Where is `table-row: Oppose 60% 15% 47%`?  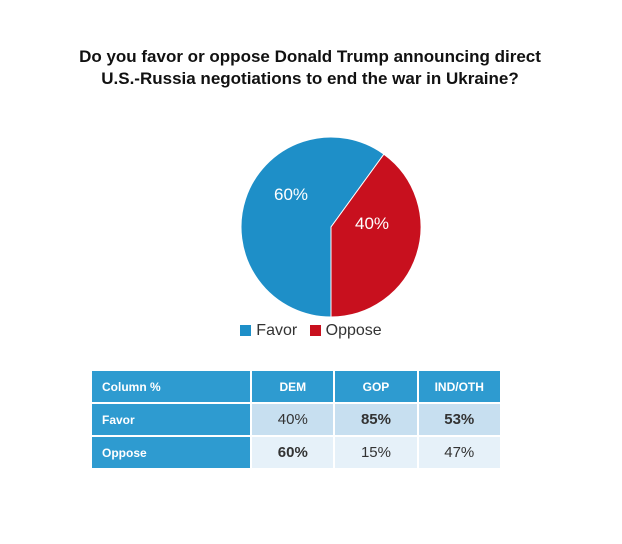 table-row: Oppose 60% 15% 47% is located at coordinates (297, 453).